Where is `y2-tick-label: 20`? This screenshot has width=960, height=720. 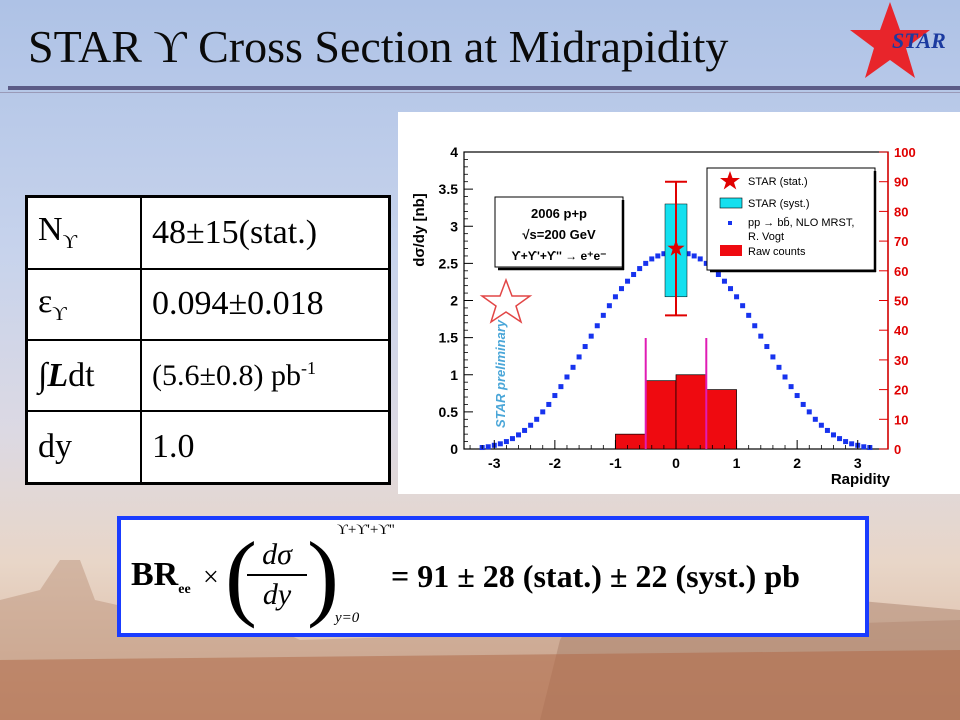
y2-tick-label: 20 is located at coordinates (901, 390).